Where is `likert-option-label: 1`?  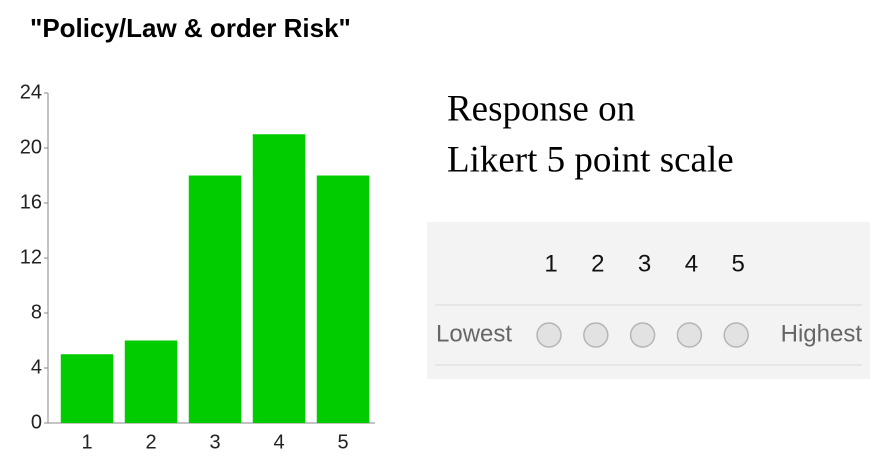 likert-option-label: 1 is located at coordinates (550, 263).